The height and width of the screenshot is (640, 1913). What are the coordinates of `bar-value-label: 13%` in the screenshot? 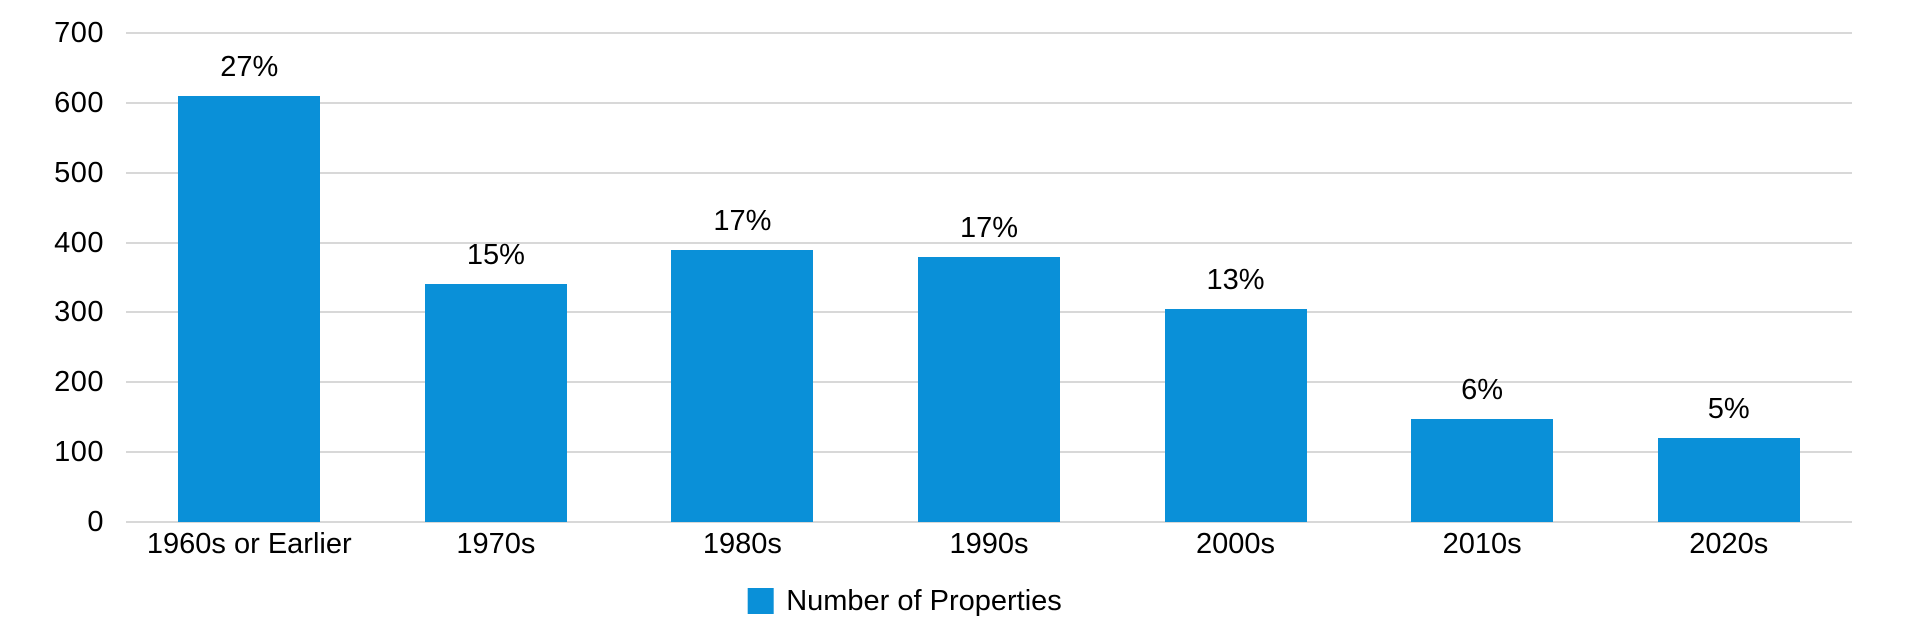 It's located at (1235, 279).